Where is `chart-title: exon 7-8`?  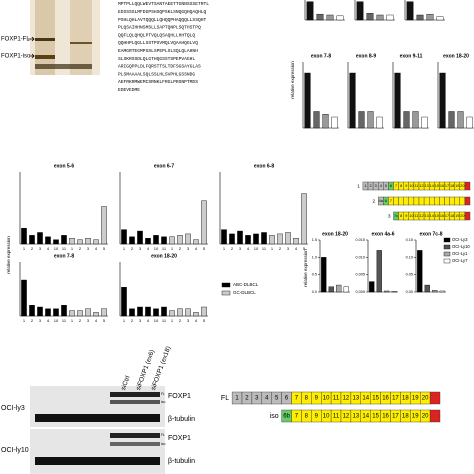 chart-title: exon 7-8 is located at coordinates (321, 56).